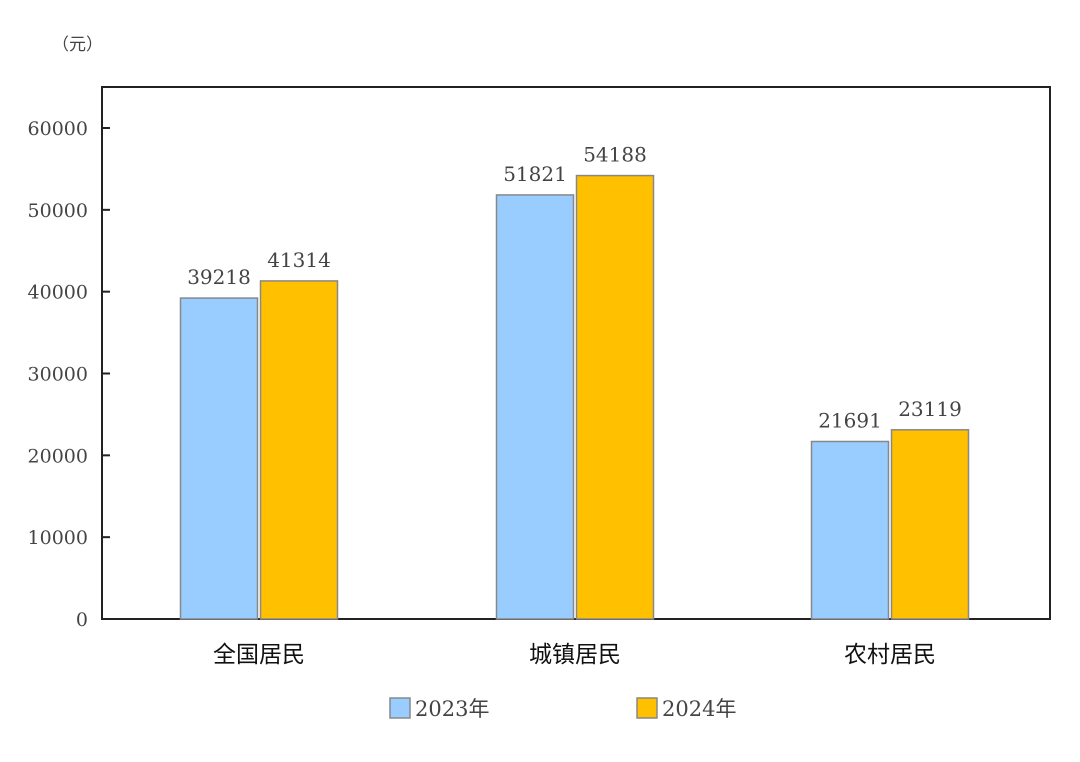 Image resolution: width=1080 pixels, height=762 pixels. What do you see at coordinates (299, 260) in the screenshot?
I see `data-label: 41314` at bounding box center [299, 260].